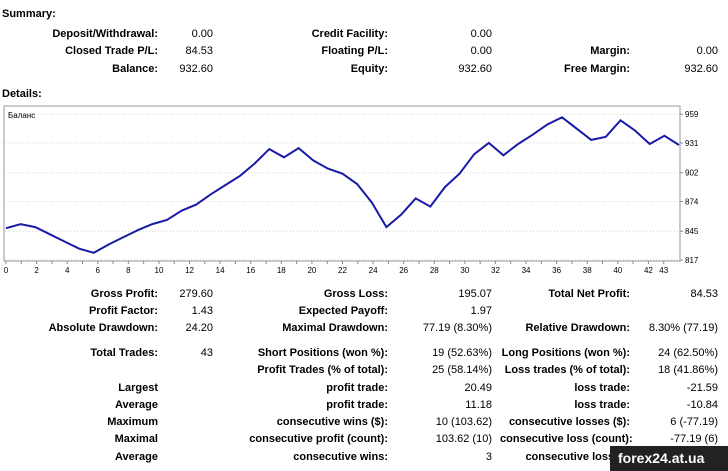 The image size is (728, 471). Describe the element at coordinates (340, 457) in the screenshot. I see `avg-cons-wins-label: consecutive wins:` at that location.